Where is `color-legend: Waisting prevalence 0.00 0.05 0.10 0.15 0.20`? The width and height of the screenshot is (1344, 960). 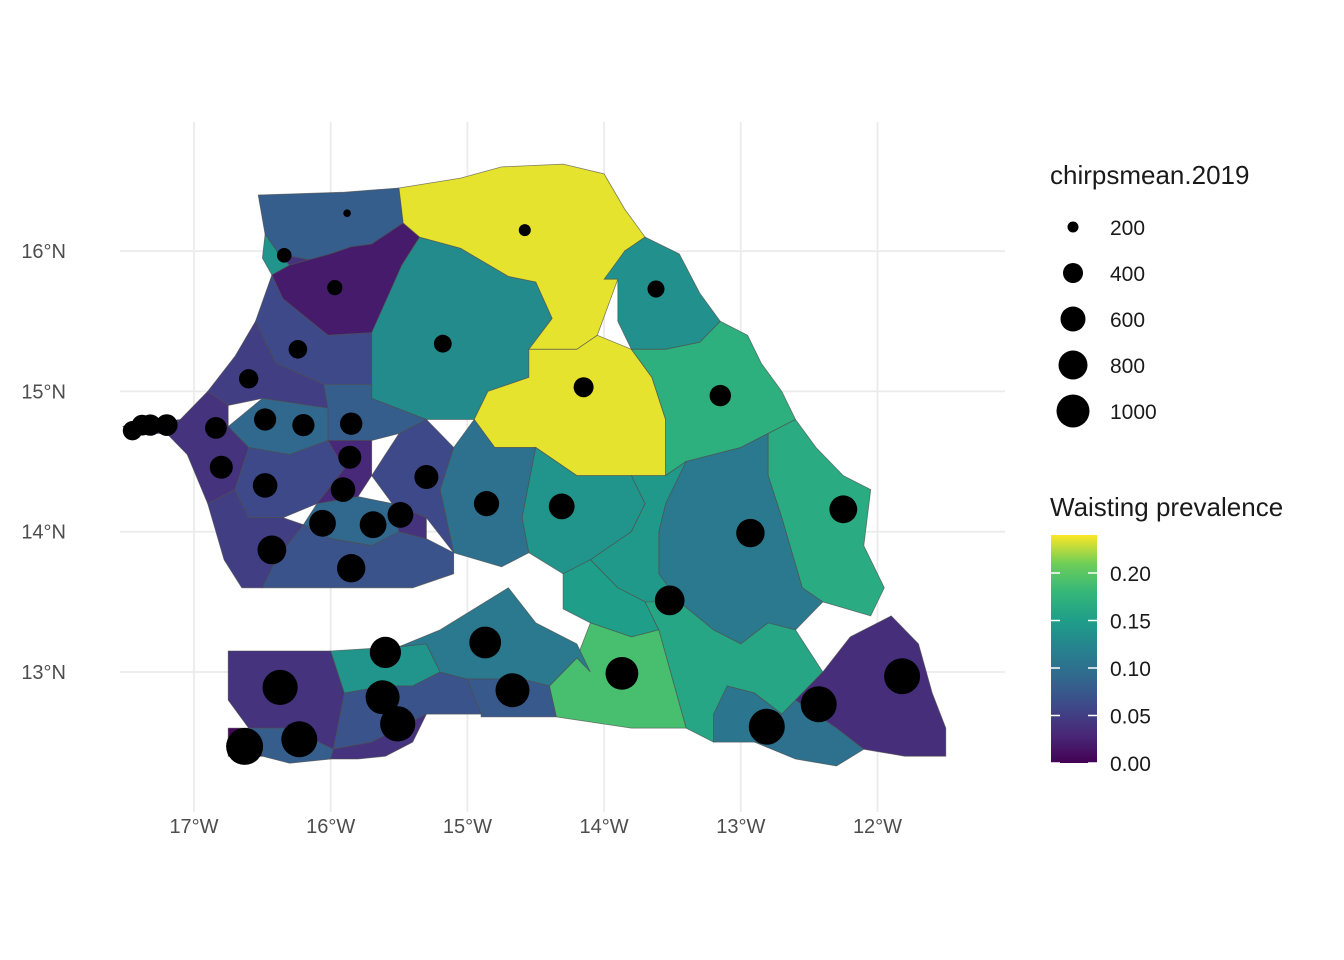
color-legend: Waisting prevalence 0.00 0.05 0.10 0.15 0.20 is located at coordinates (1166, 634).